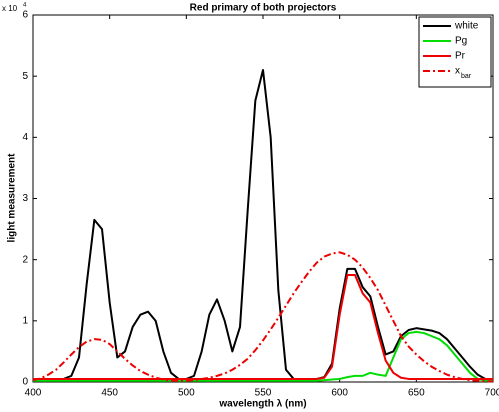  Describe the element at coordinates (466, 76) in the screenshot. I see `legend-subscript: bar` at that location.